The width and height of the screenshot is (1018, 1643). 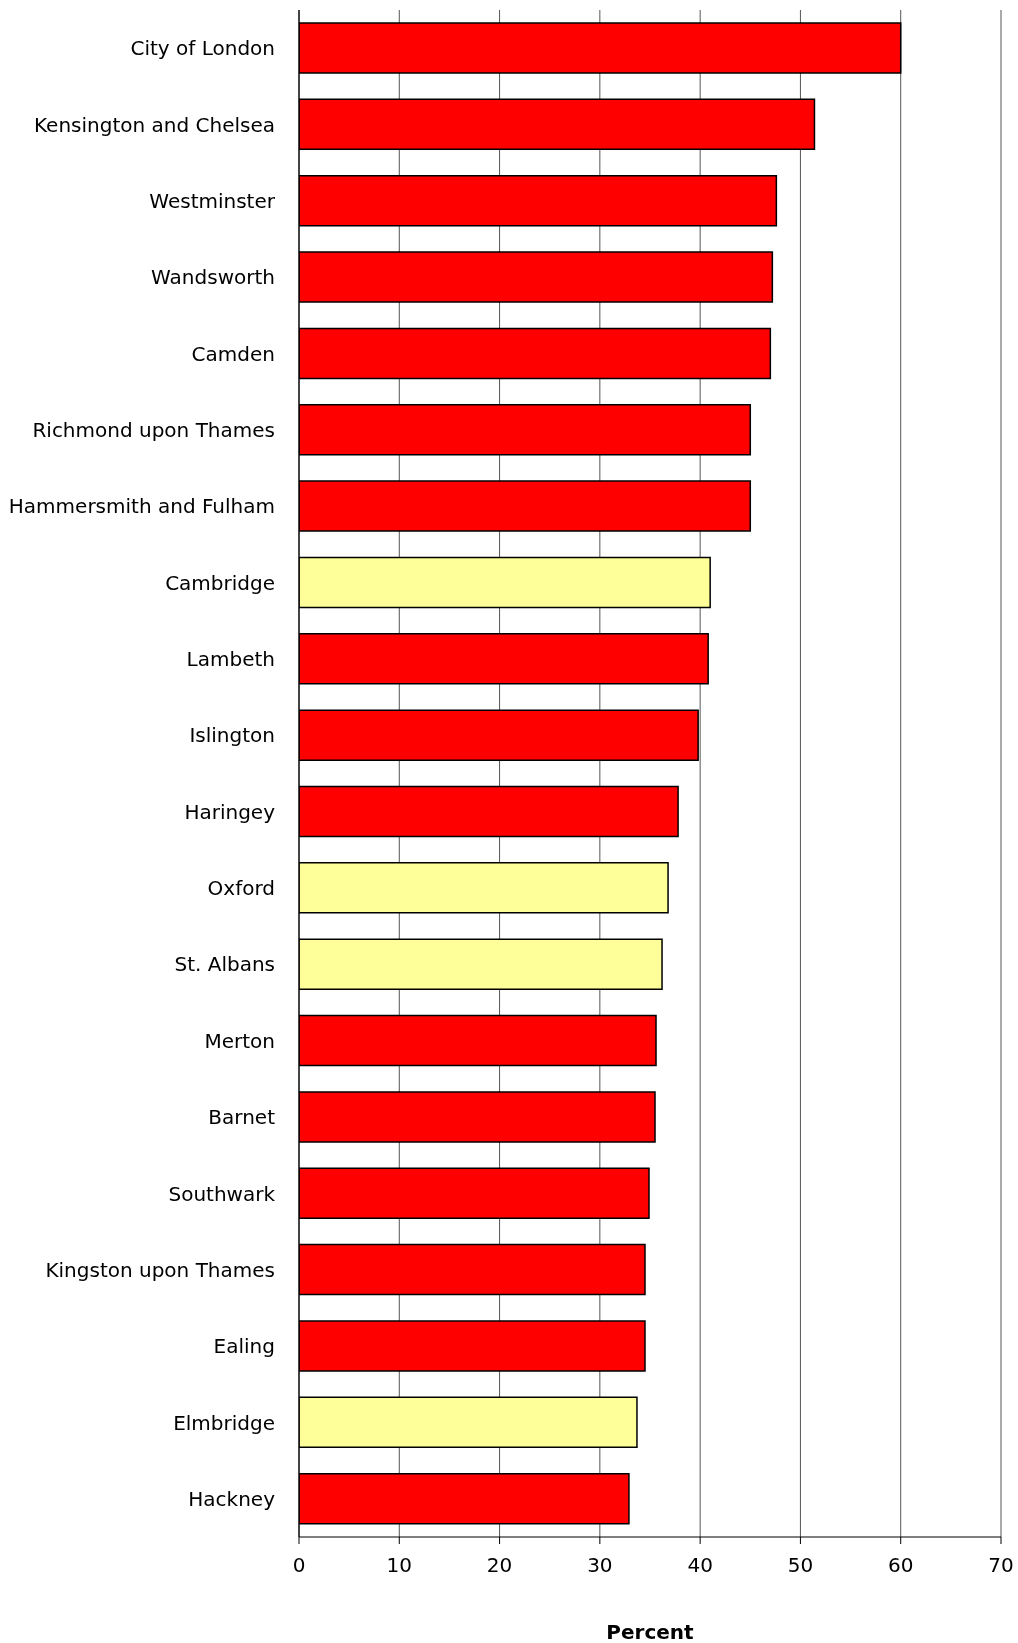 I want to click on y-tick-label: Hammersmith and Fulham, so click(x=141, y=506).